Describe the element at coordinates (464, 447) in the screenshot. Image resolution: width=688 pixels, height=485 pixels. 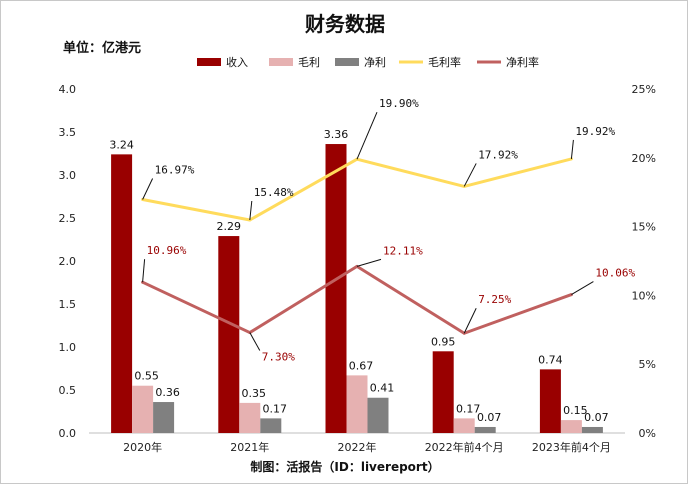
I see `x-tick-label: 2022年前4个月` at that location.